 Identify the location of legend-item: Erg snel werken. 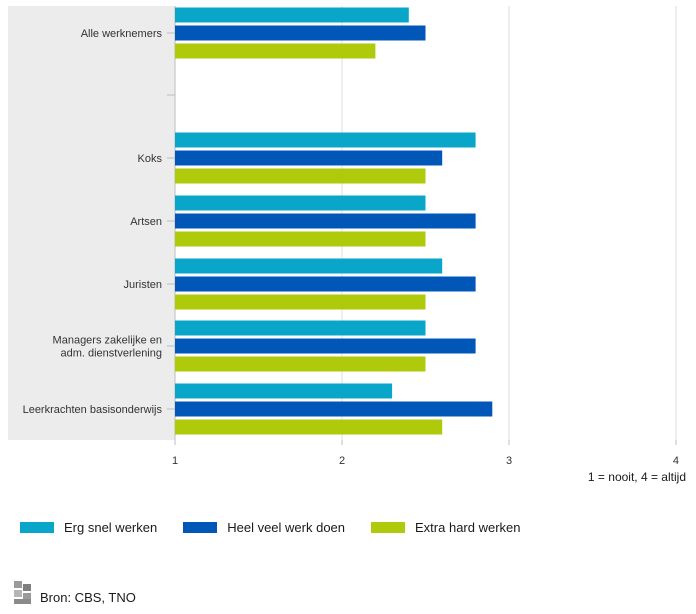
(88, 527).